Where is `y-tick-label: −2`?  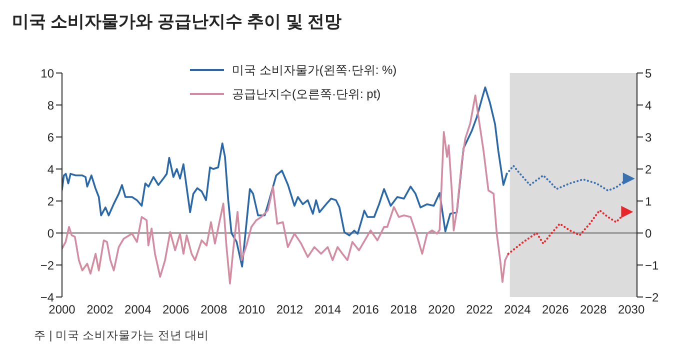 y-tick-label: −2 is located at coordinates (47, 265).